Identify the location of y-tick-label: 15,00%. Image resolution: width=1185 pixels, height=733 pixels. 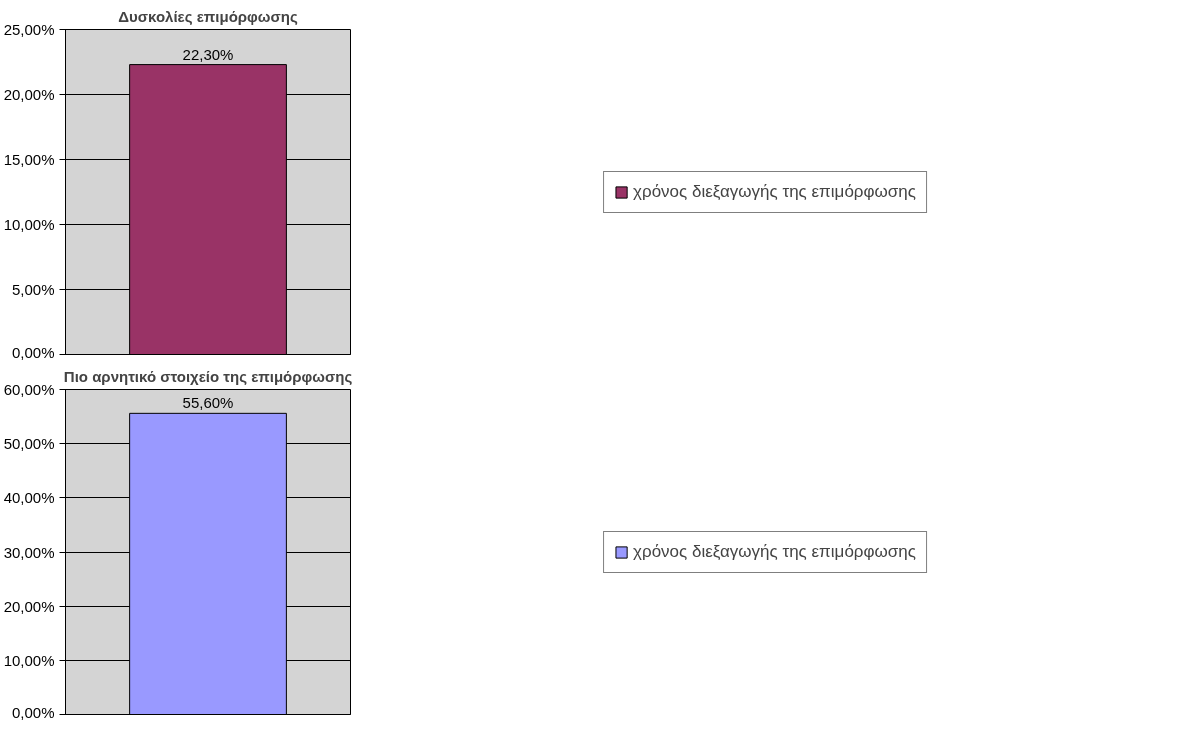
(29, 159).